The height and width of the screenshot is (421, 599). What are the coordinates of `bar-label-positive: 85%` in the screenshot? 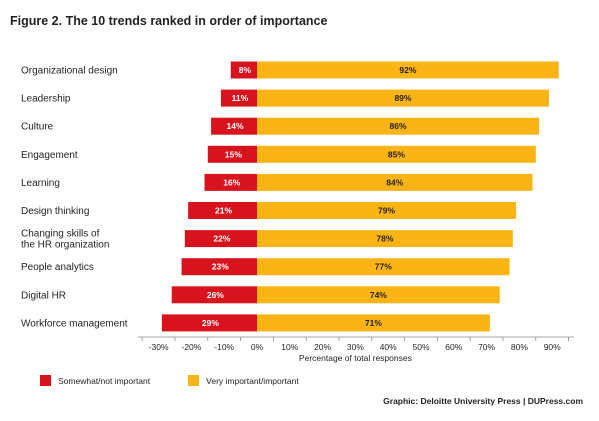 It's located at (396, 154).